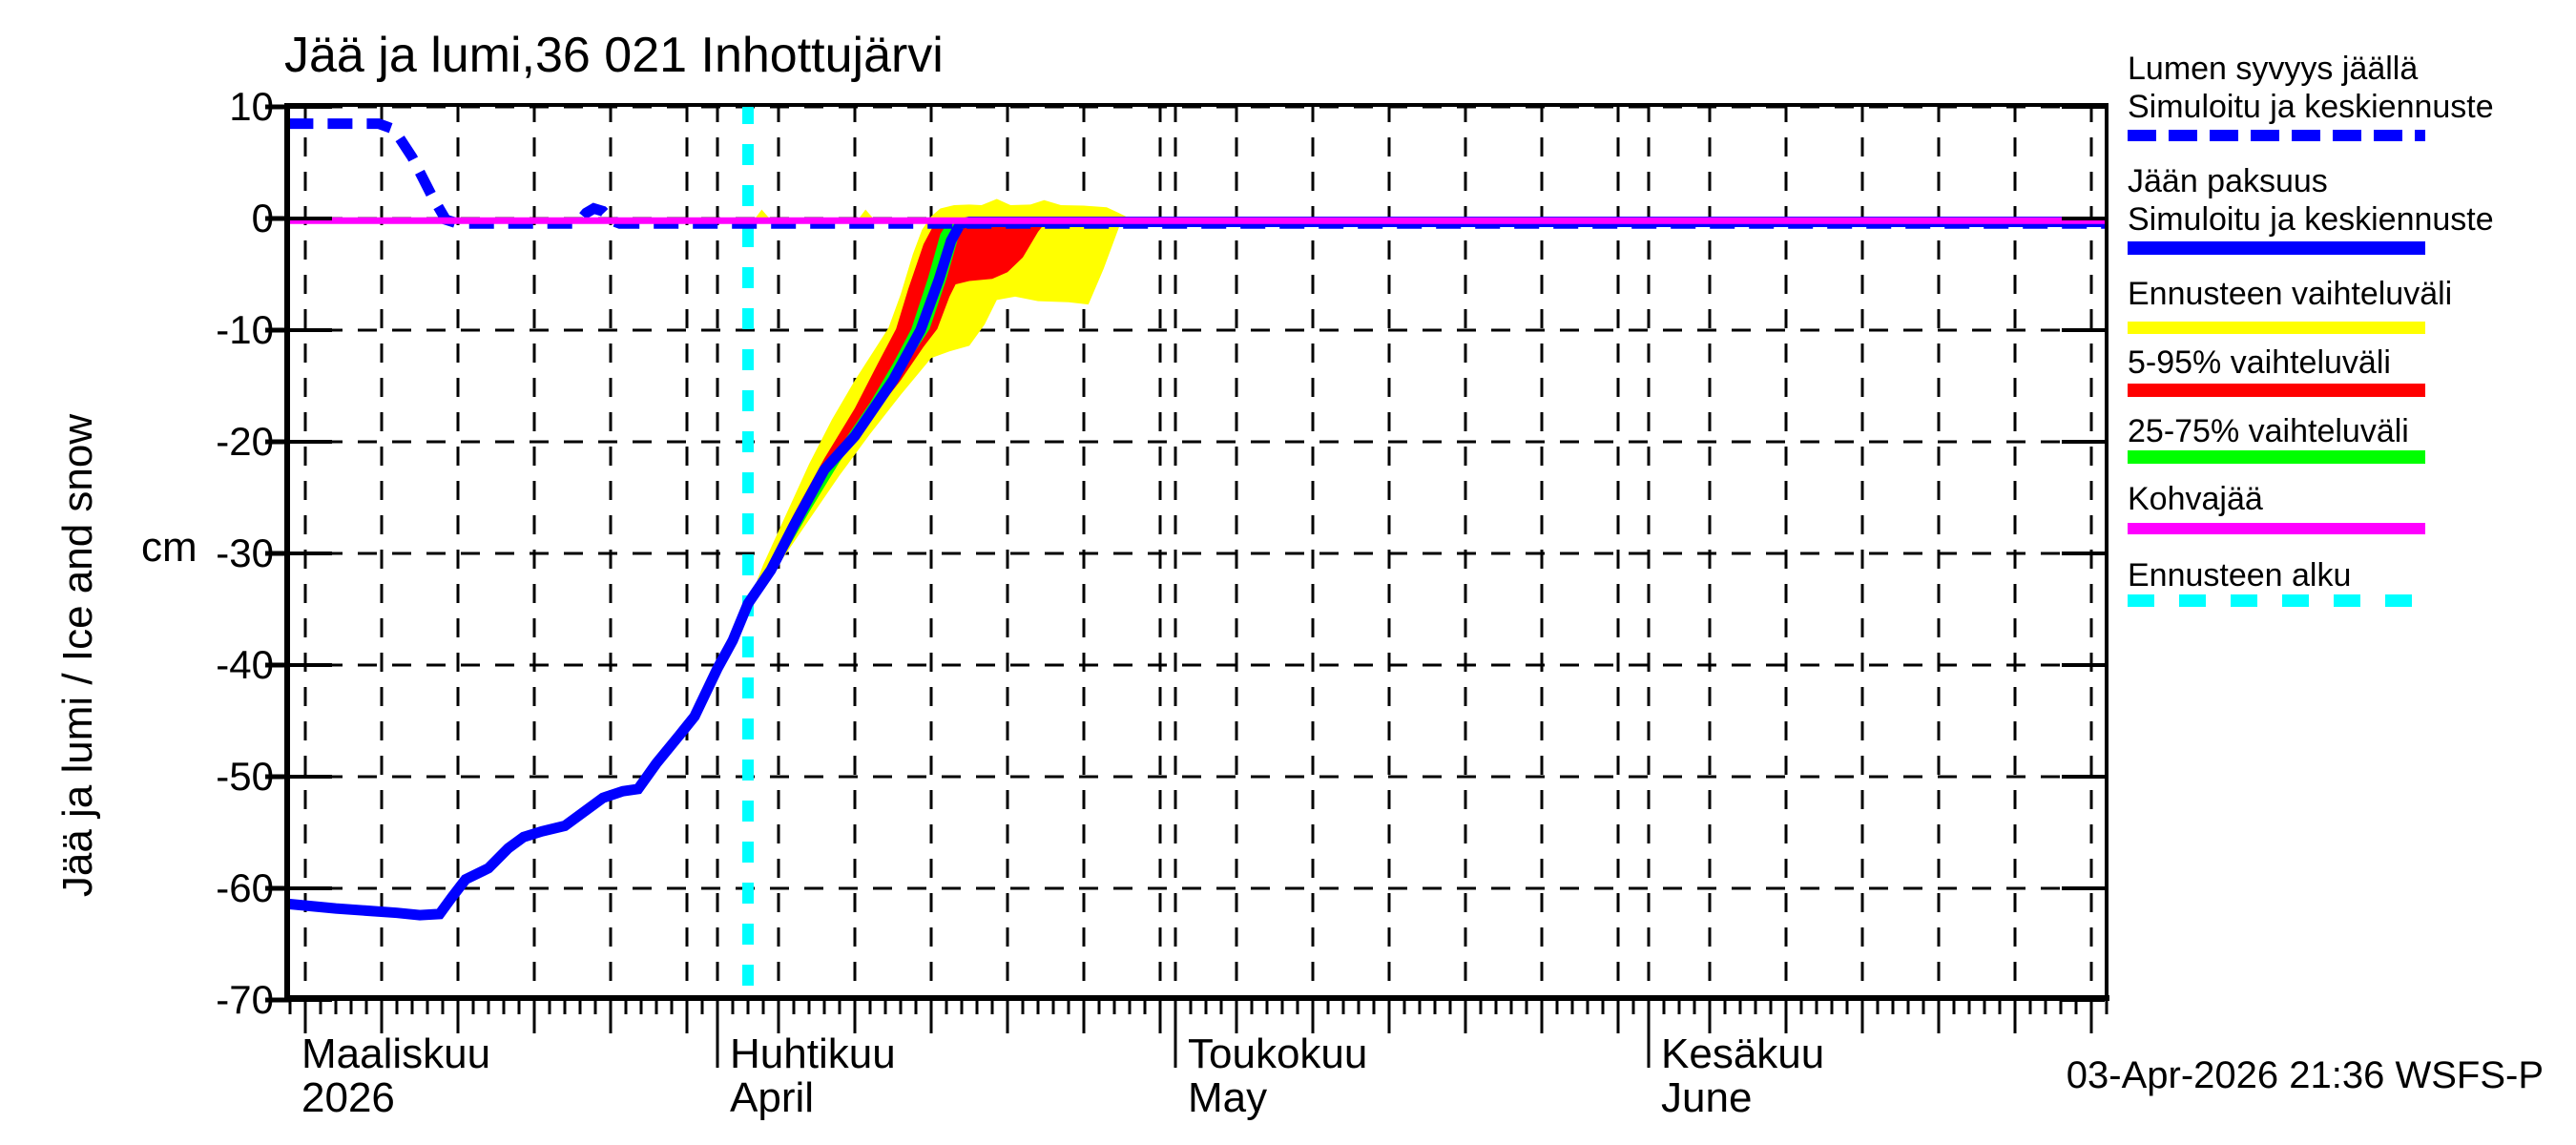  What do you see at coordinates (614, 55) in the screenshot?
I see `chart-title: Jää ja lumi,36 021 Inhottujärvi` at bounding box center [614, 55].